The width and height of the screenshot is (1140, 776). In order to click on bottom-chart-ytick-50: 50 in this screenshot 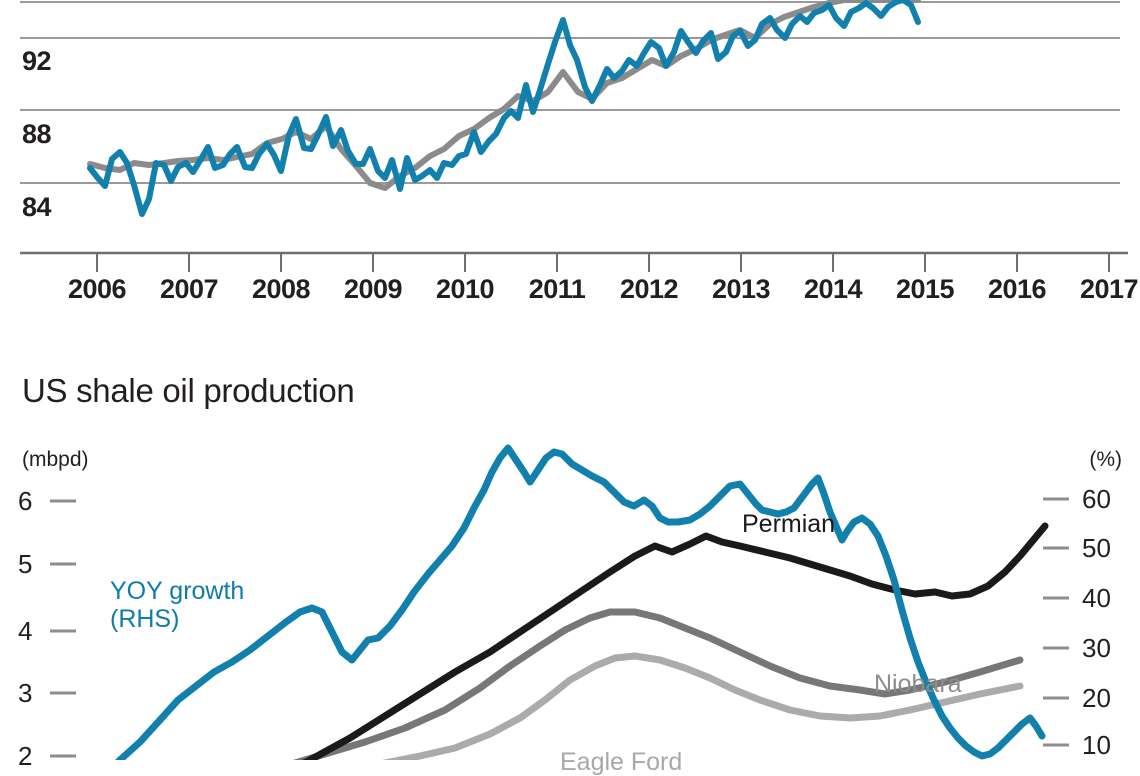, I will do `click(1096, 548)`.